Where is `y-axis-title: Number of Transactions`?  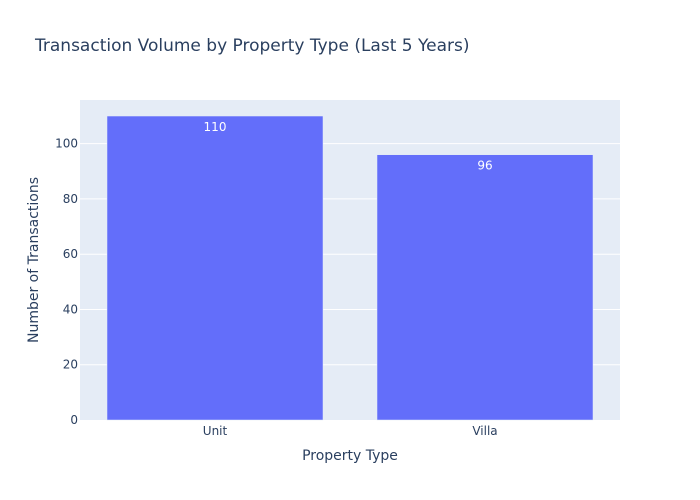 y-axis-title: Number of Transactions is located at coordinates (34, 260).